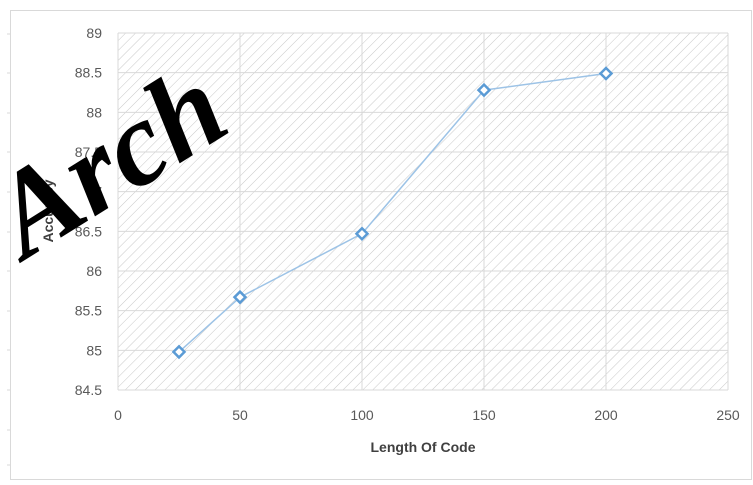 Image resolution: width=753 pixels, height=485 pixels. I want to click on y-tick-label: 84.5, so click(88, 390).